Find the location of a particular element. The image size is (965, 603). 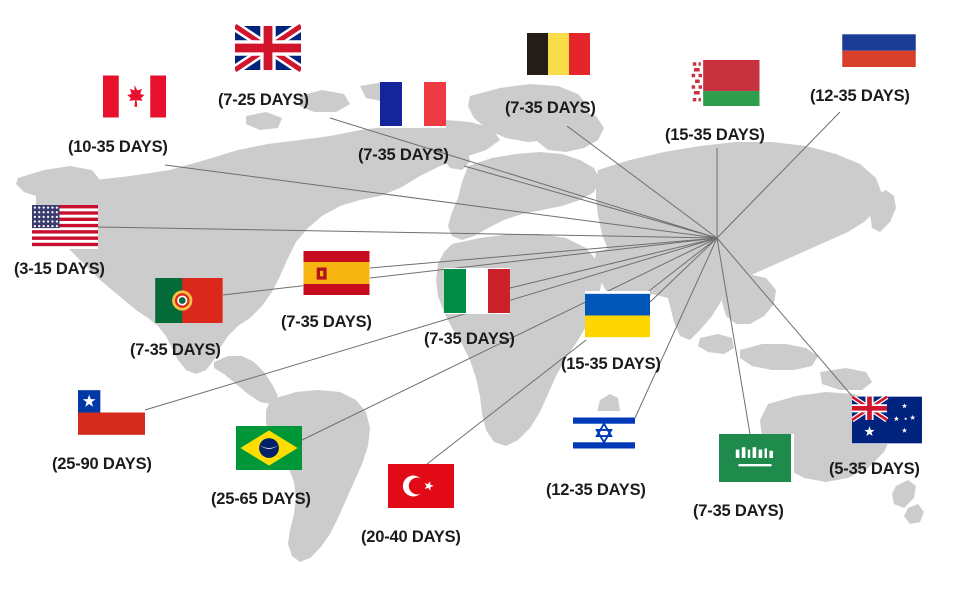

flag-canada-icon is located at coordinates (134, 96).